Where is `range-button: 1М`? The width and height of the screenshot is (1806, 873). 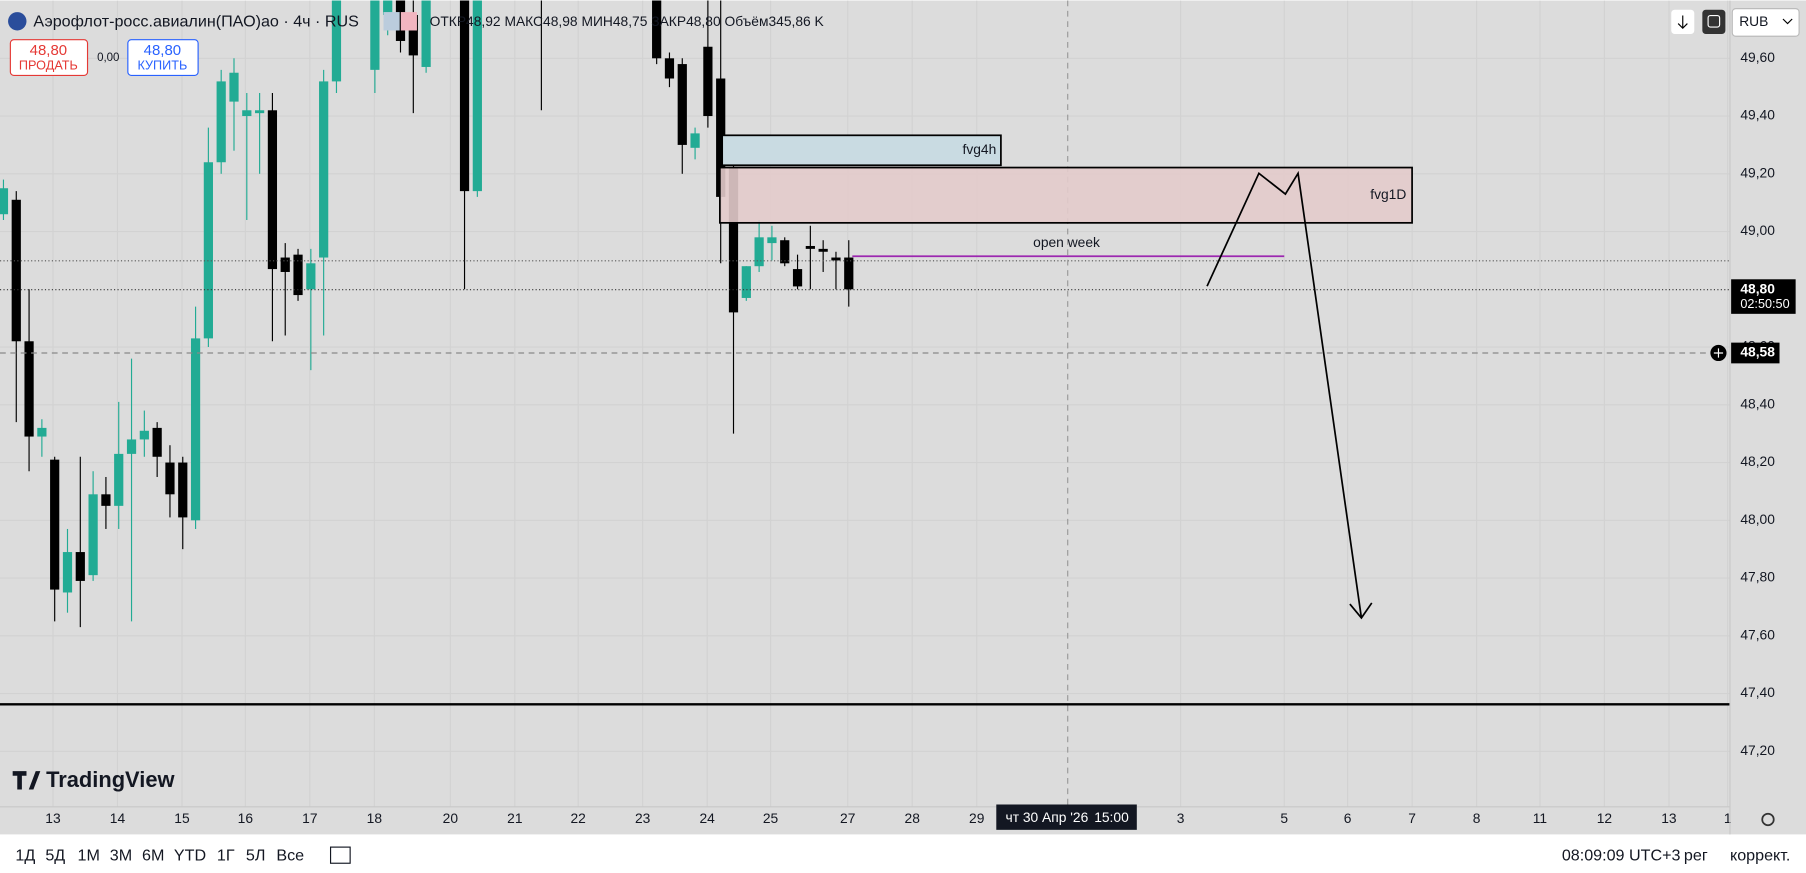 range-button: 1М is located at coordinates (88, 856).